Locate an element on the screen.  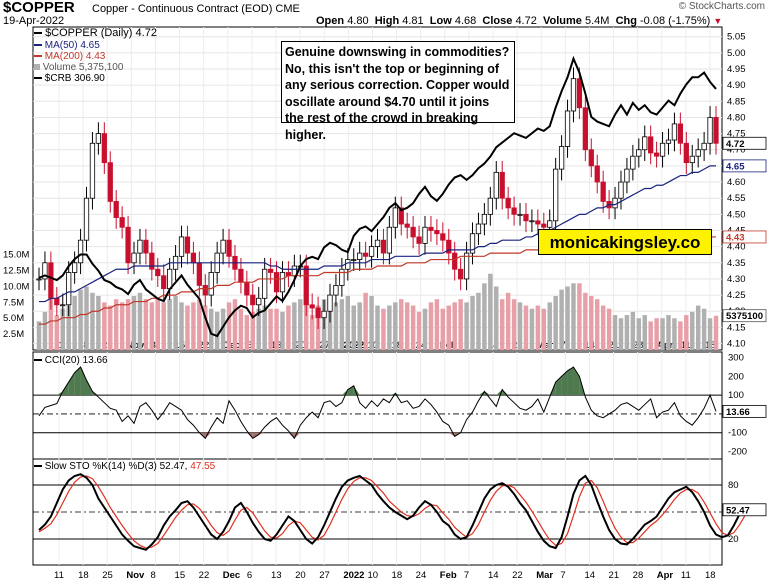
legend-ma50-swatch is located at coordinates (38, 45).